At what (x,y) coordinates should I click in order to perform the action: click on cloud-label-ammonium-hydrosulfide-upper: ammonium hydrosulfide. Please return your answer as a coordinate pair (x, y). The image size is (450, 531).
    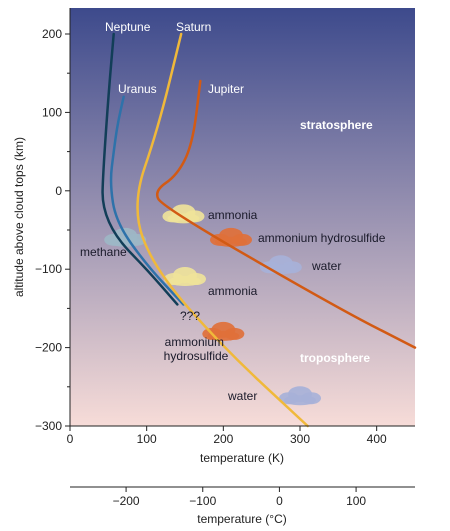
    Looking at the image, I should click on (322, 238).